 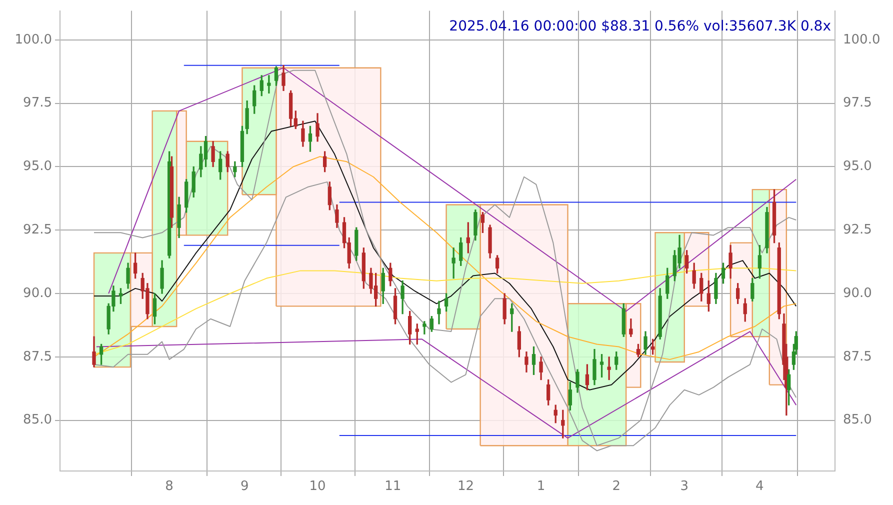 I want to click on x-tick-label: 8, so click(x=169, y=486).